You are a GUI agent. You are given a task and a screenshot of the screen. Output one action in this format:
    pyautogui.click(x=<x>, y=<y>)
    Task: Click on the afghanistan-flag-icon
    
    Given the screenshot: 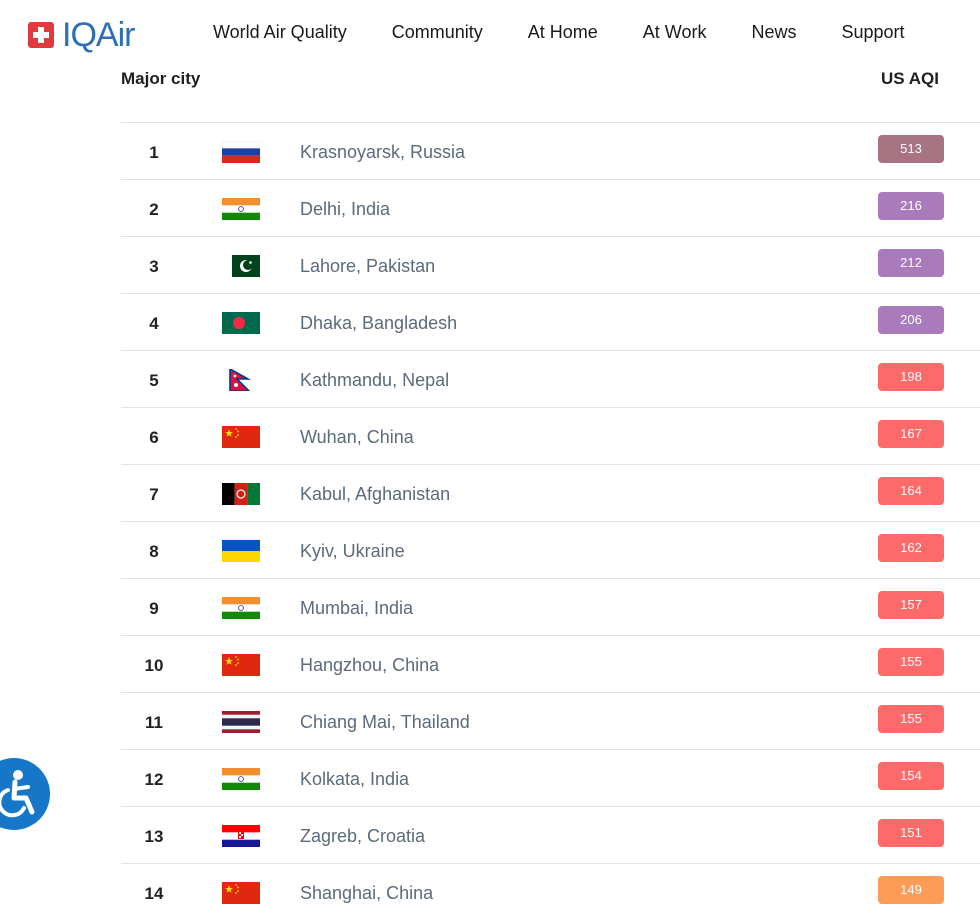 What is the action you would take?
    pyautogui.click(x=241, y=494)
    